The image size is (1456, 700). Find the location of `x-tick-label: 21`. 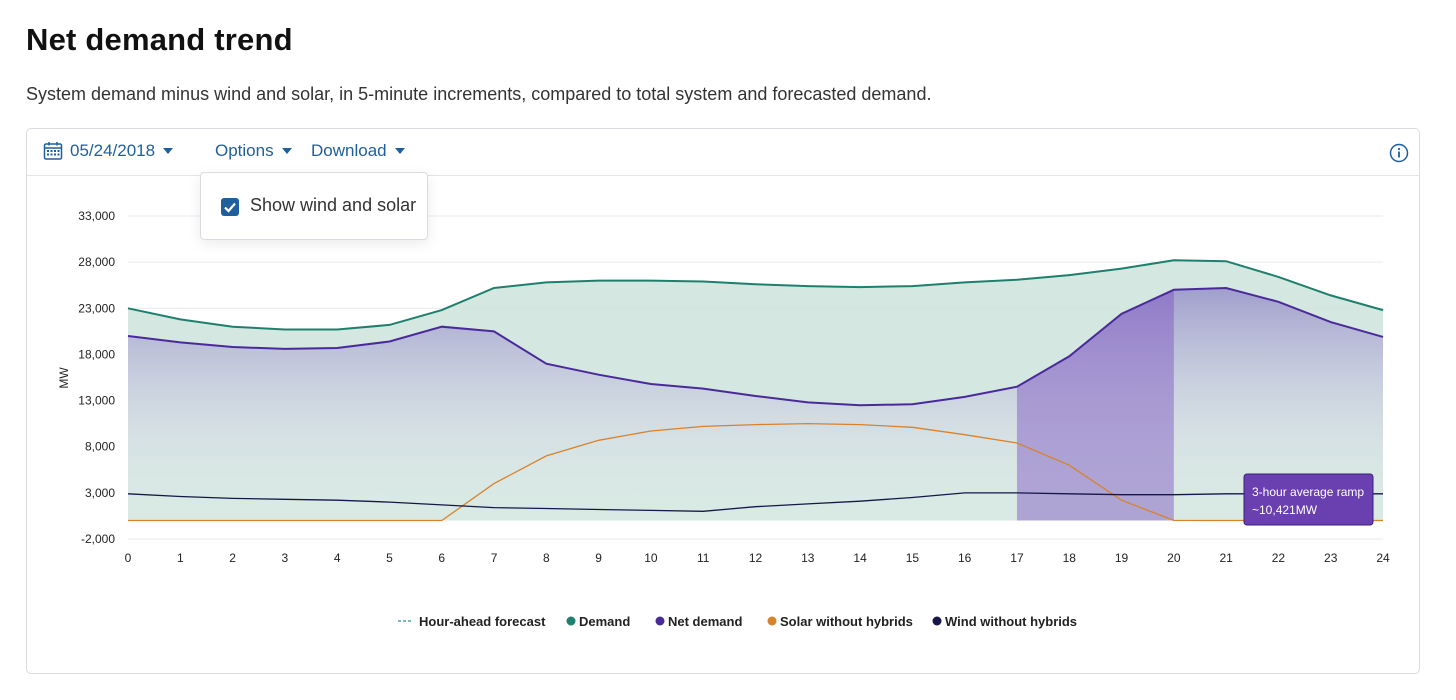

x-tick-label: 21 is located at coordinates (1226, 558).